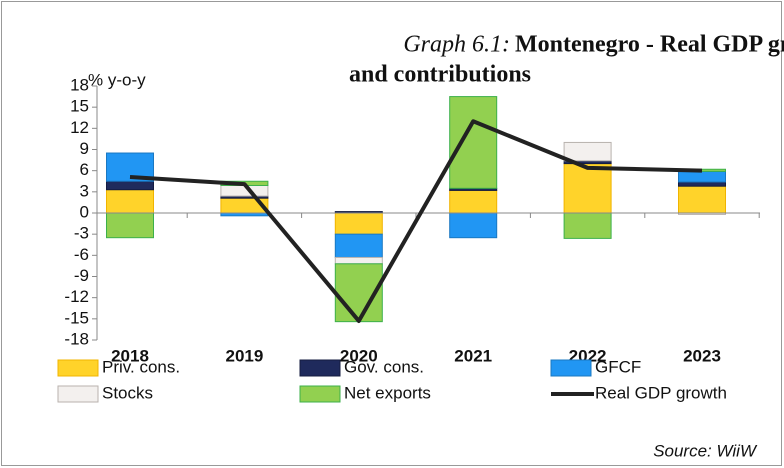 The height and width of the screenshot is (468, 784). Describe the element at coordinates (79, 106) in the screenshot. I see `y-tick-label: 15` at that location.